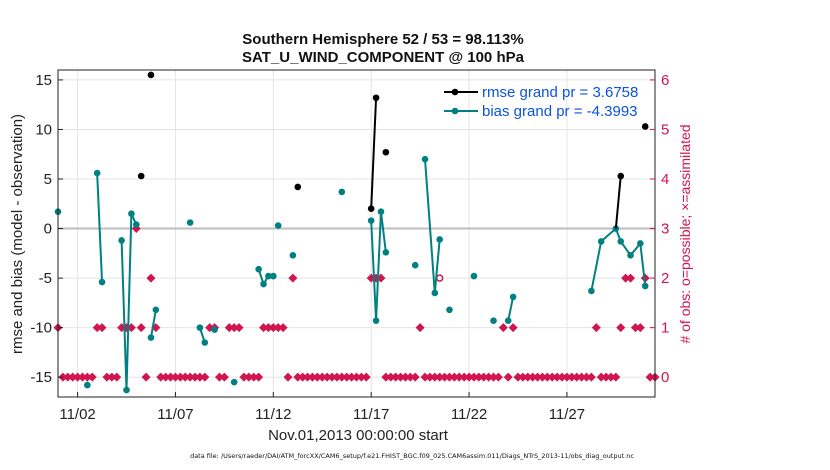 Image resolution: width=830 pixels, height=470 pixels. What do you see at coordinates (41, 377) in the screenshot?
I see `y-tick-label: -15` at bounding box center [41, 377].